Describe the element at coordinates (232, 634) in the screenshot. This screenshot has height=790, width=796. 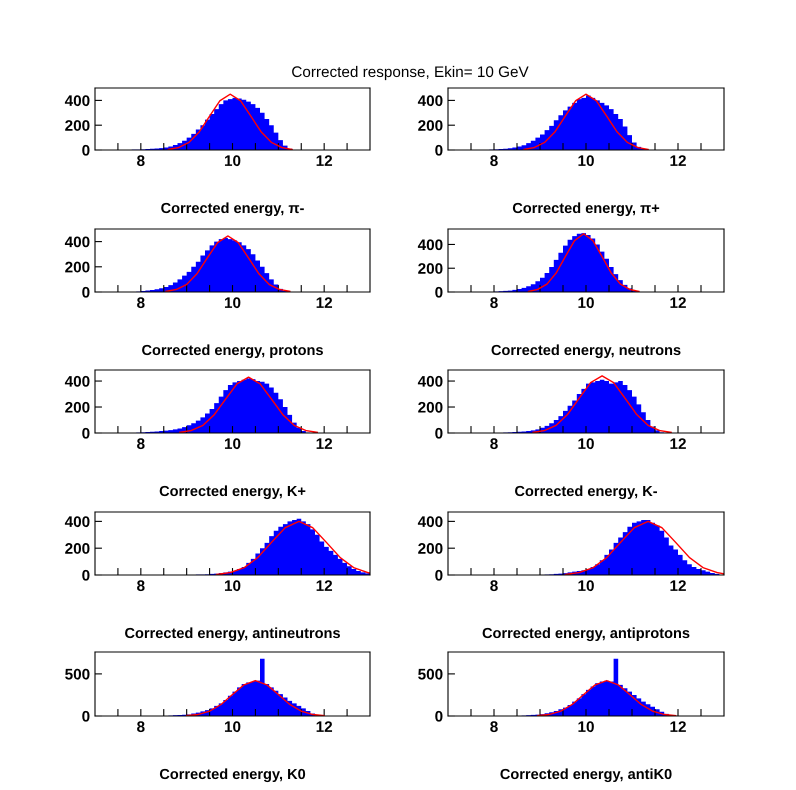
I see `x-axis-title: Corrected energy, antineutrons` at that location.